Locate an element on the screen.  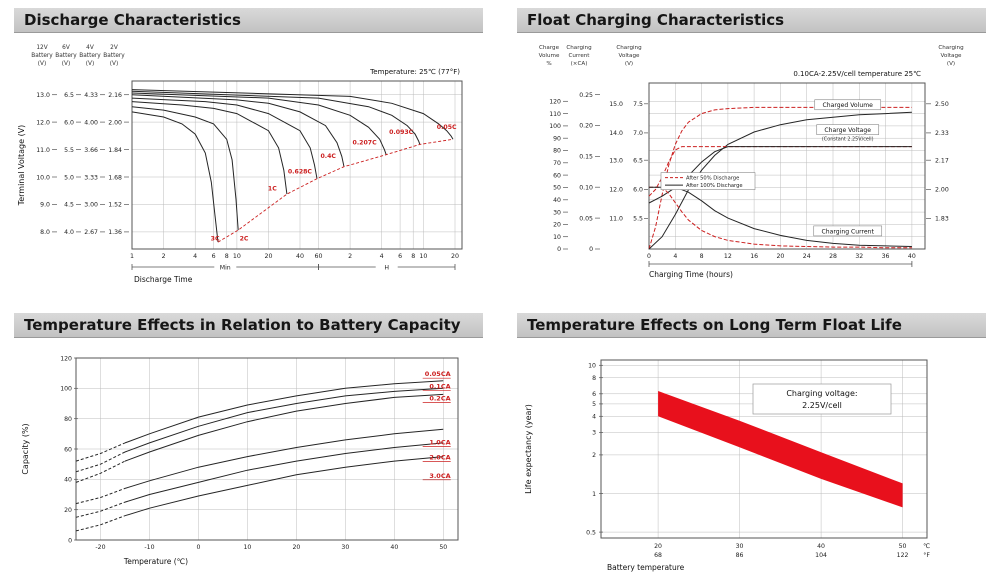
svg-text: 1.84 is located at coordinates (115, 150).